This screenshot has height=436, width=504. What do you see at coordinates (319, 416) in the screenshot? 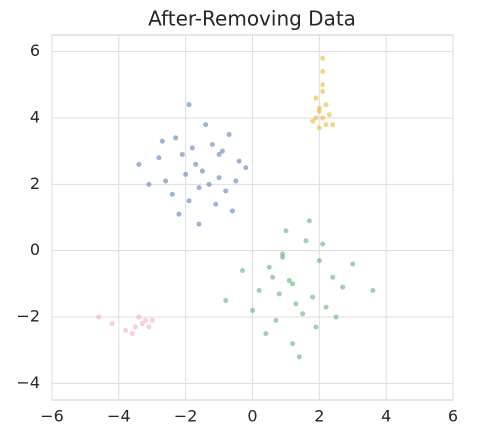
I see `x-tick-label: 2` at bounding box center [319, 416].